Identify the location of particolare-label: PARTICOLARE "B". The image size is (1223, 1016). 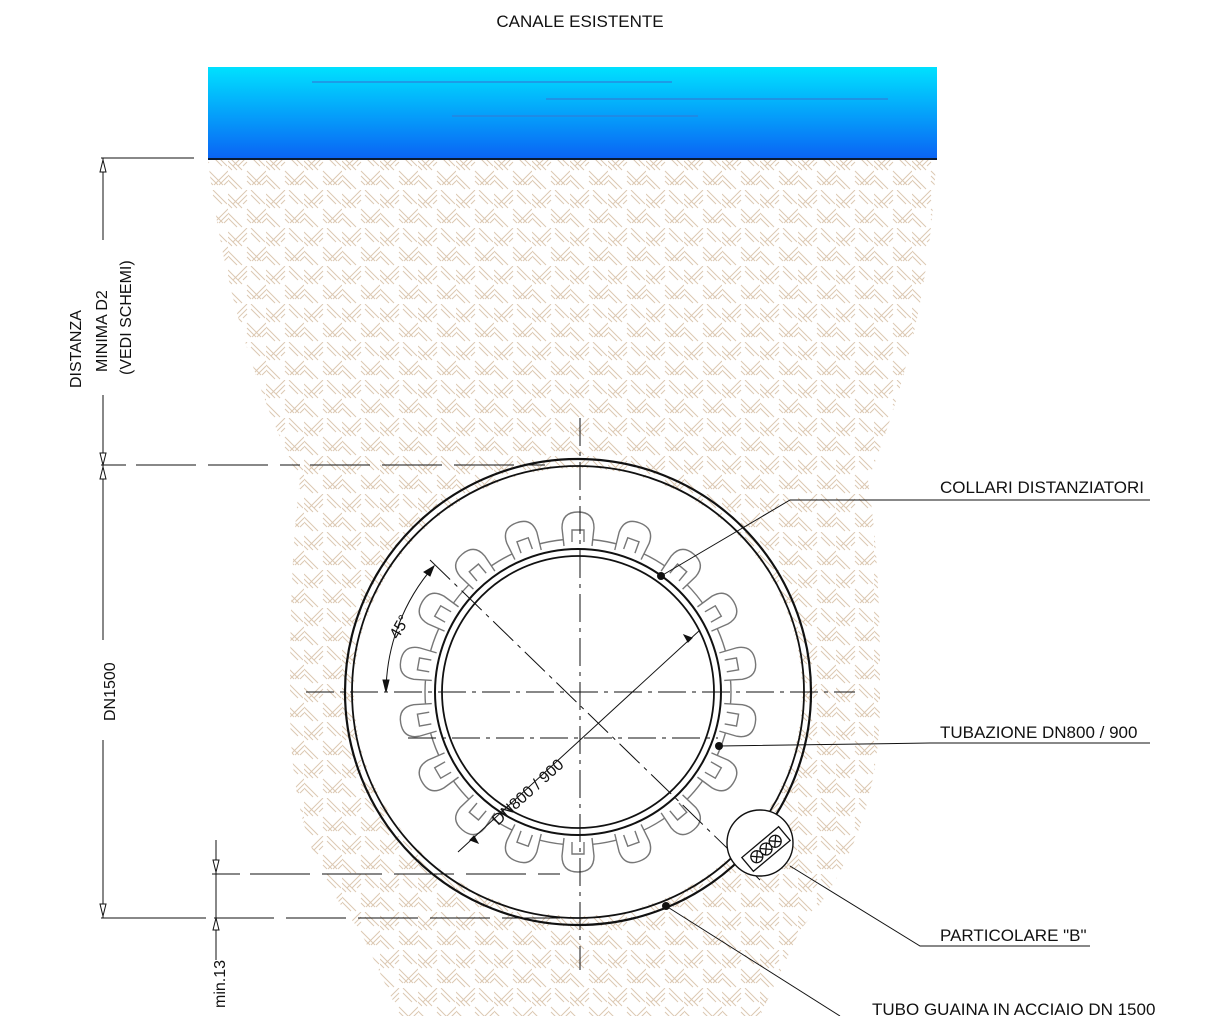
(1013, 935).